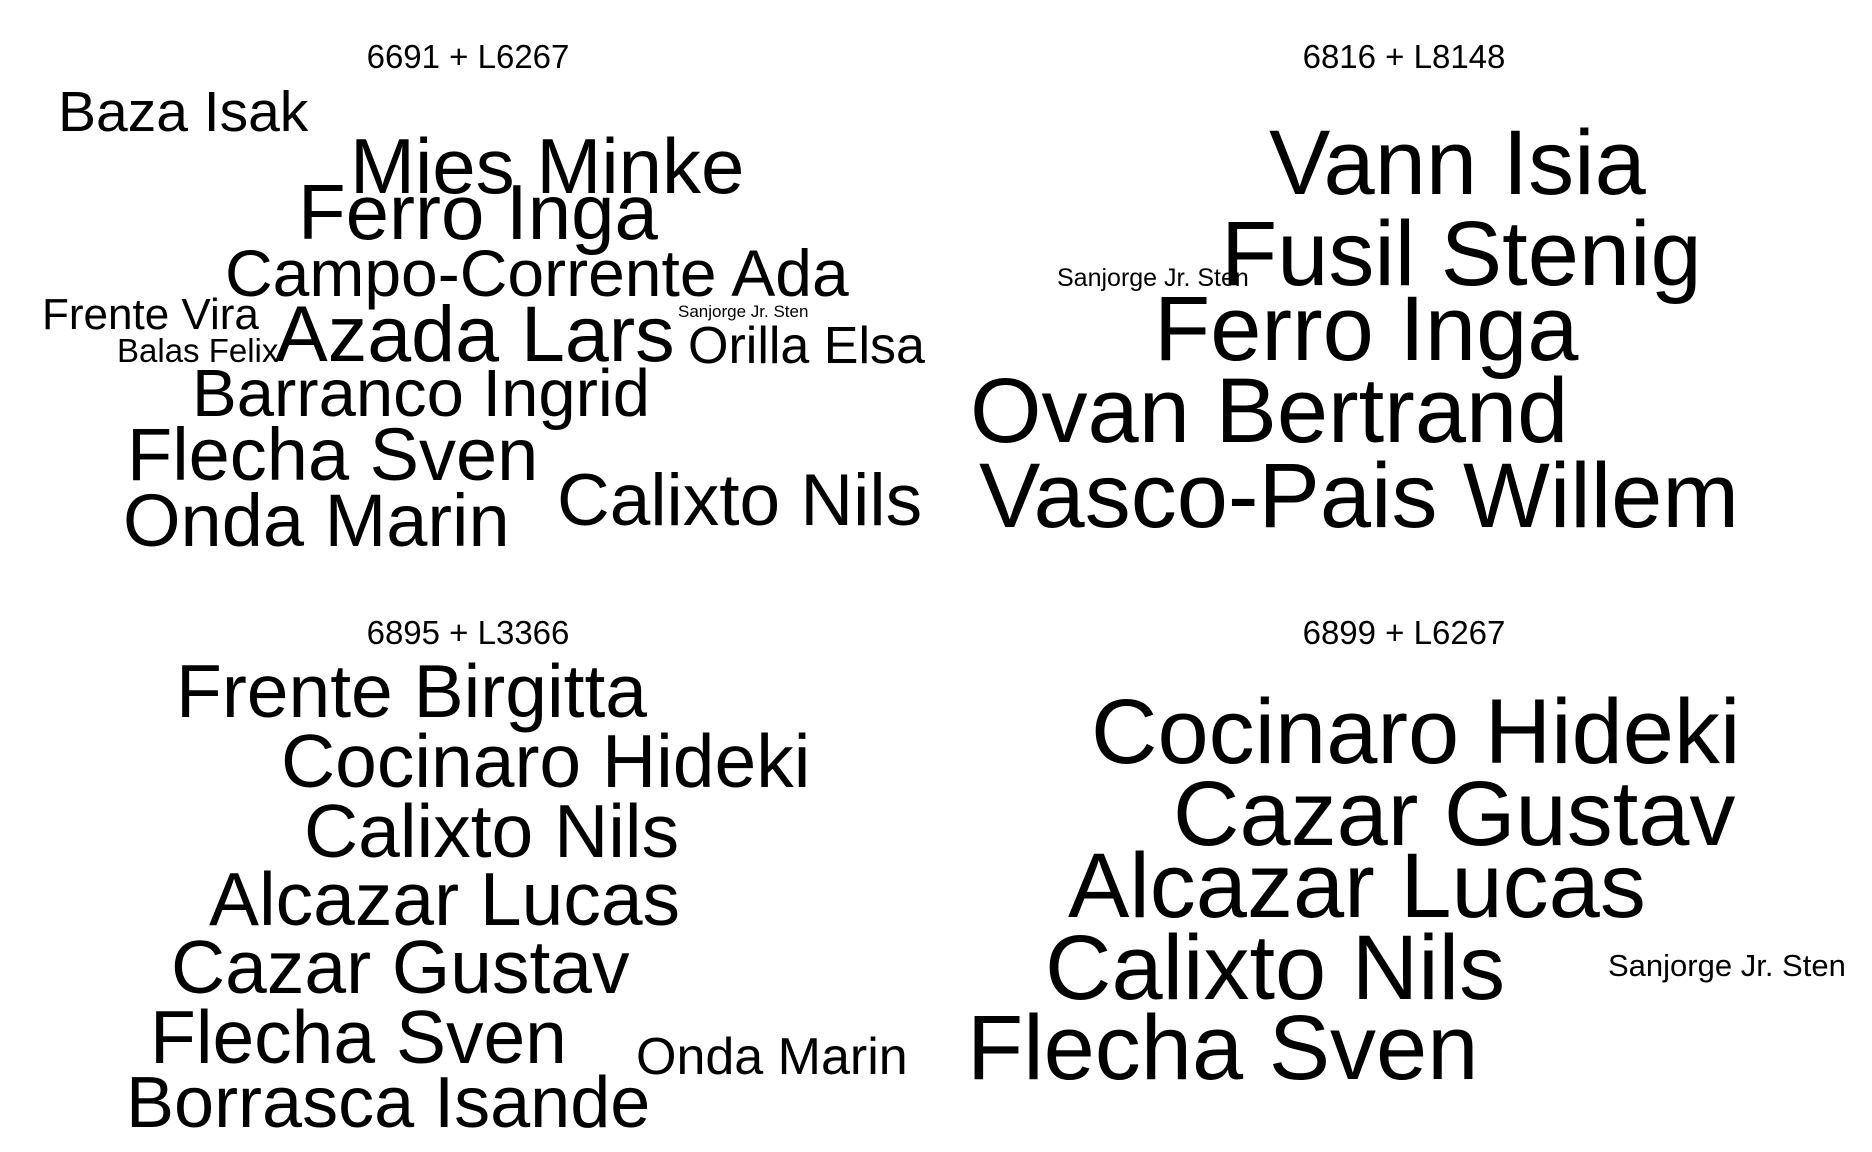 This screenshot has height=1152, width=1872. I want to click on word-cloud-term: Frente Vira, so click(150, 314).